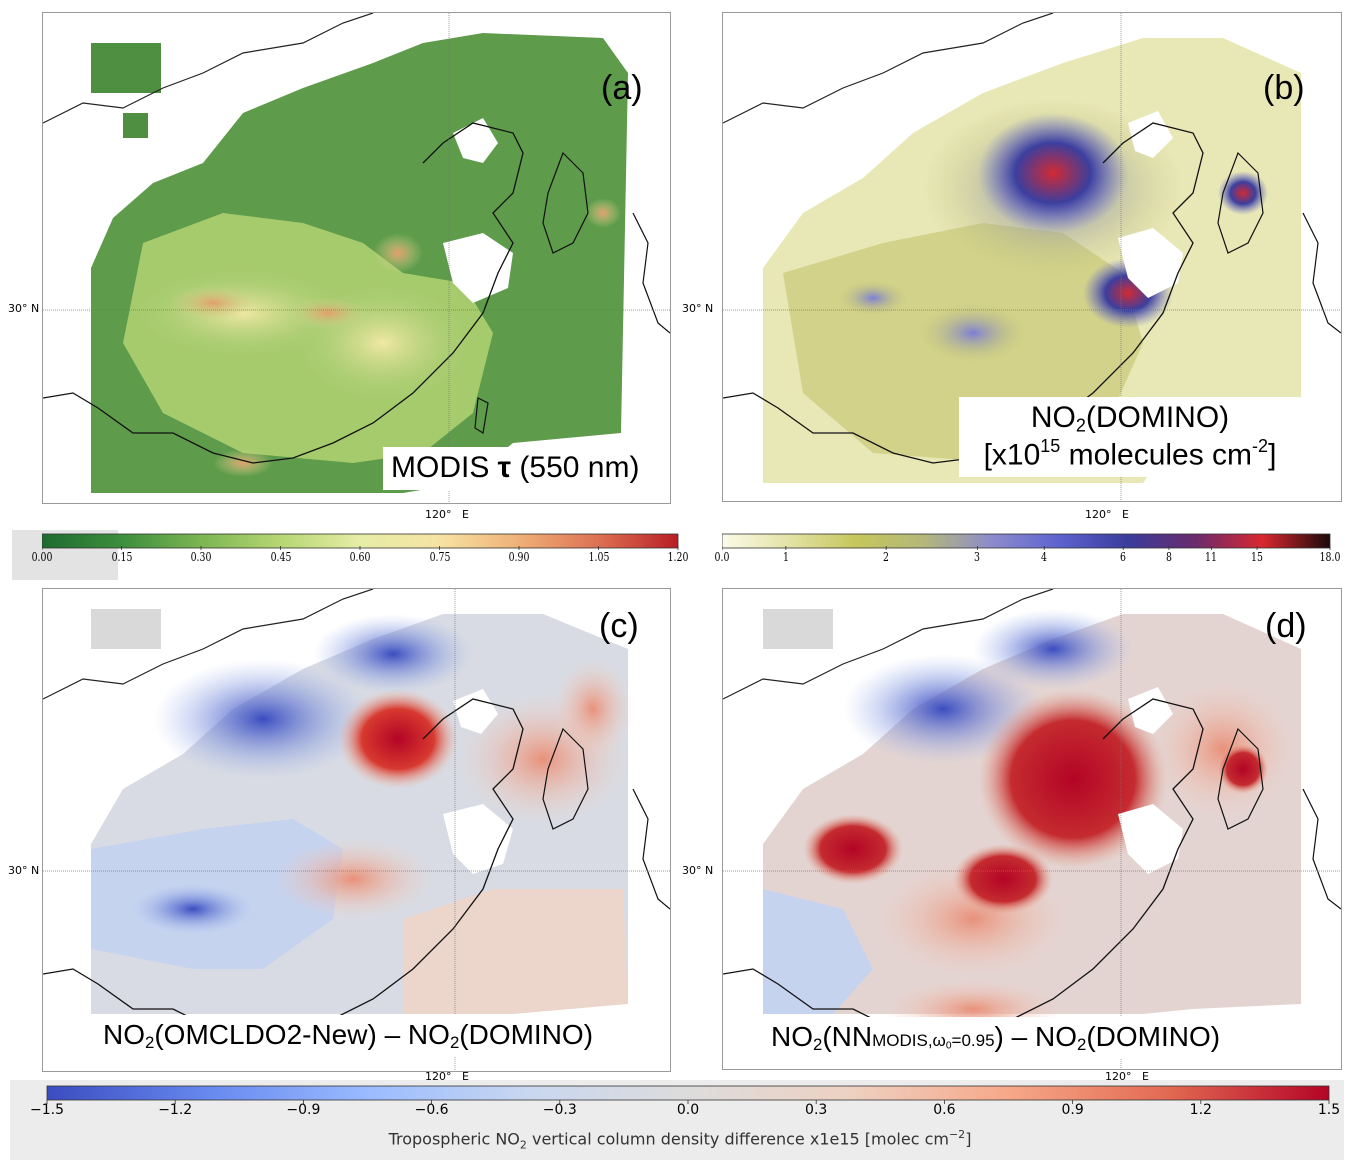 The image size is (1354, 1168). I want to click on colorbar-tick-label: 0.90, so click(519, 557).